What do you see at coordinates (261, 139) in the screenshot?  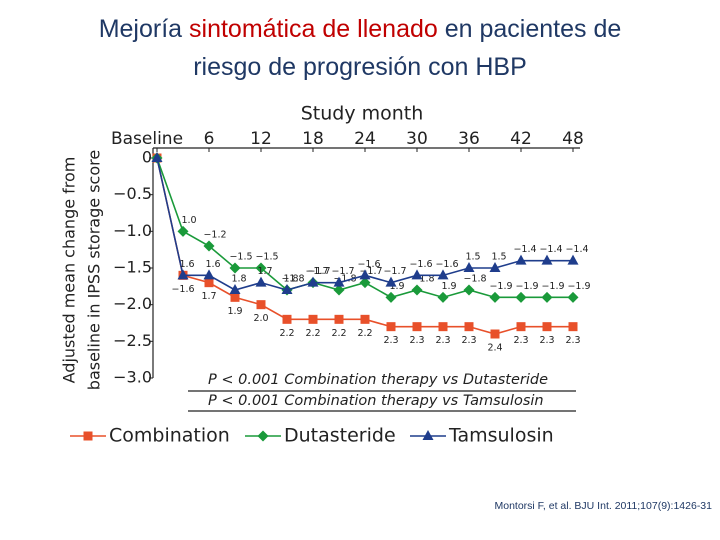 I see `x-tick-label: 12` at bounding box center [261, 139].